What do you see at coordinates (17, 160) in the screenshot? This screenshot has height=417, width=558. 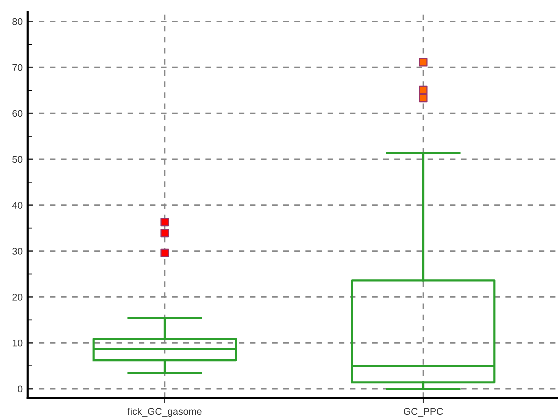 I see `y-tick-label: 50` at bounding box center [17, 160].